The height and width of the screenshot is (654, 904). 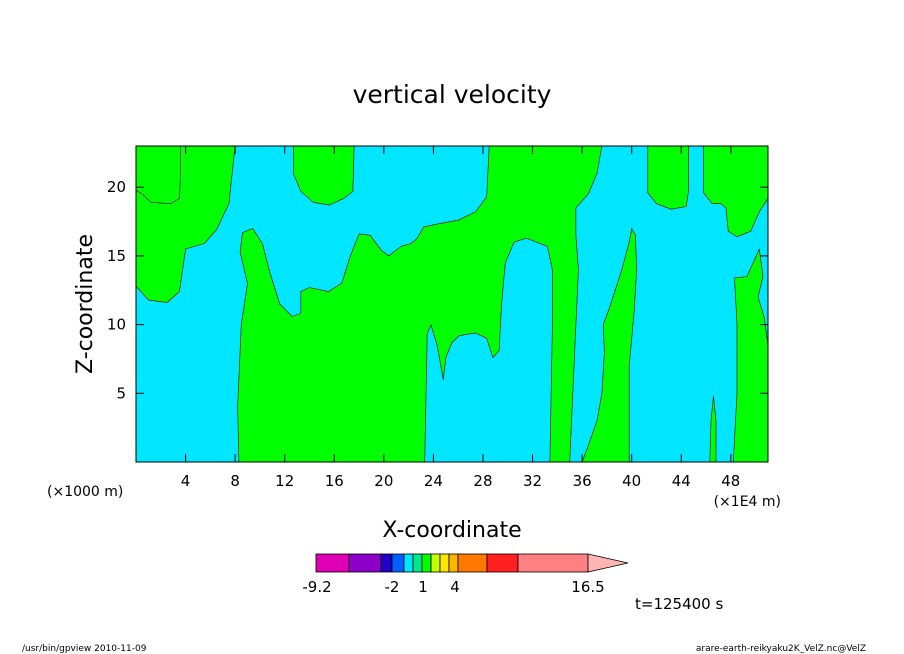 What do you see at coordinates (392, 587) in the screenshot?
I see `colorbar-label: -2` at bounding box center [392, 587].